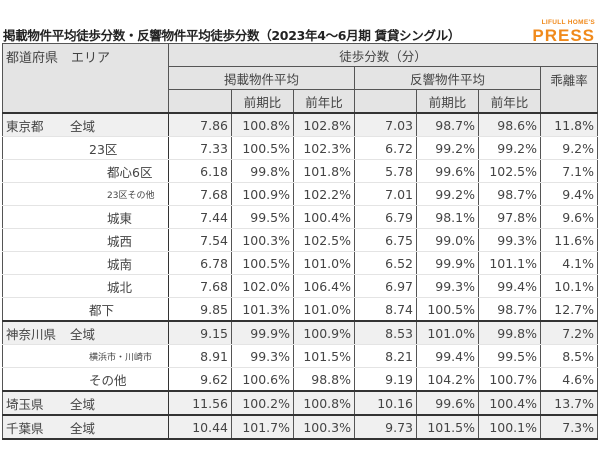  What do you see at coordinates (121, 357) in the screenshot?
I see `area-label: 横浜市・川崎市` at bounding box center [121, 357].